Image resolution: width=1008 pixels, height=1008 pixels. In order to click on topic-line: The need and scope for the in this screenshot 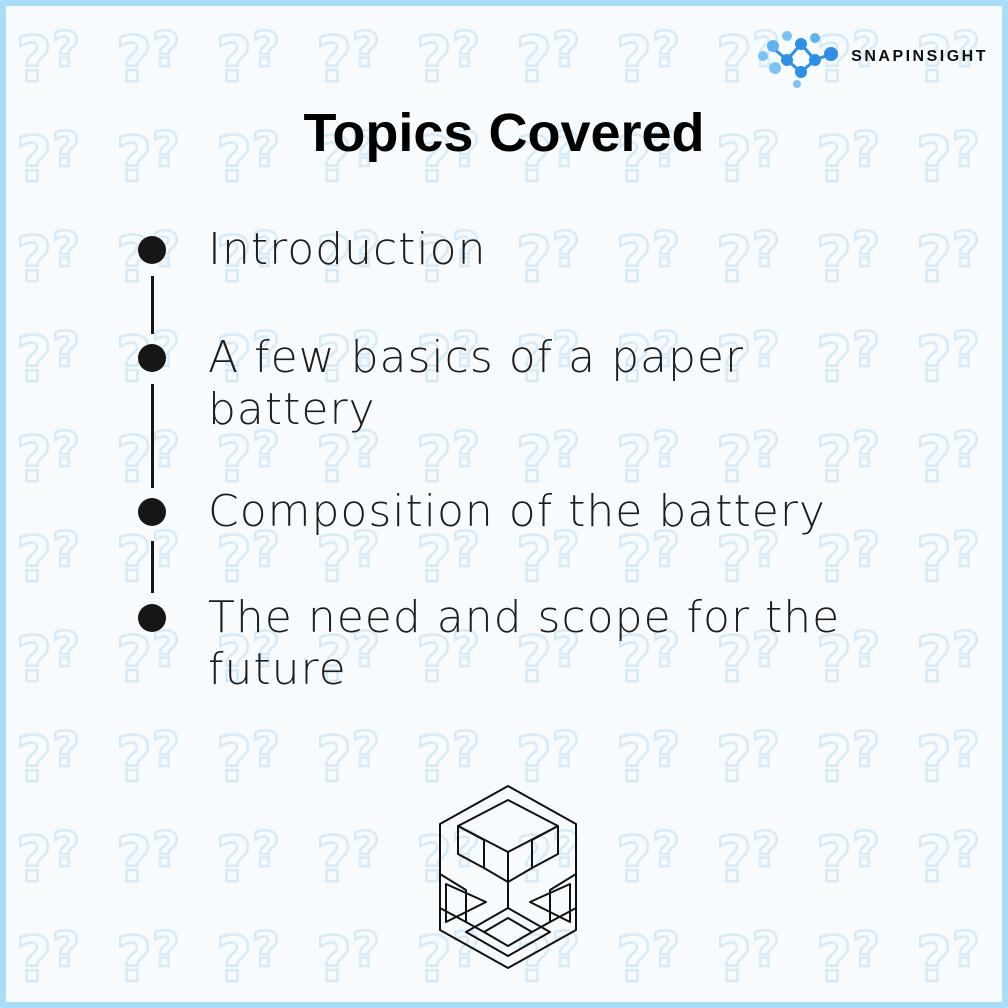, I will do `click(524, 617)`.